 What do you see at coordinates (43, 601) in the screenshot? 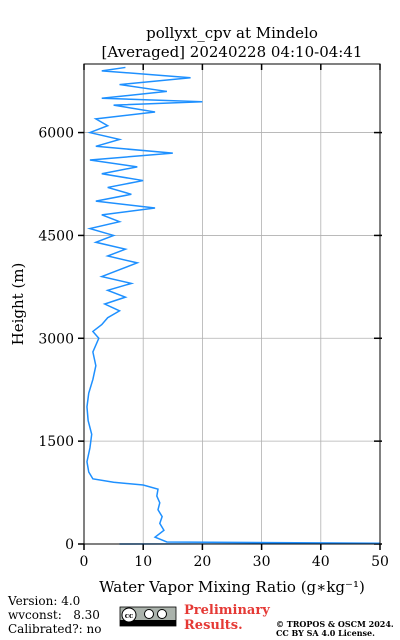
I see `footer-info: Version: 4.0` at bounding box center [43, 601].